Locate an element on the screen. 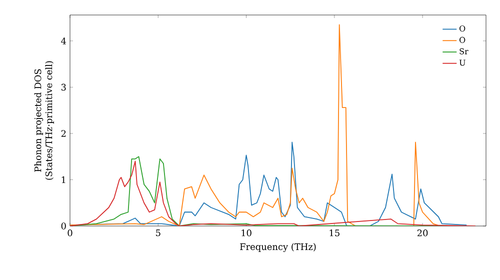 This screenshot has height=280, width=500. x-axis-title: Frequency (THz) is located at coordinates (278, 247).